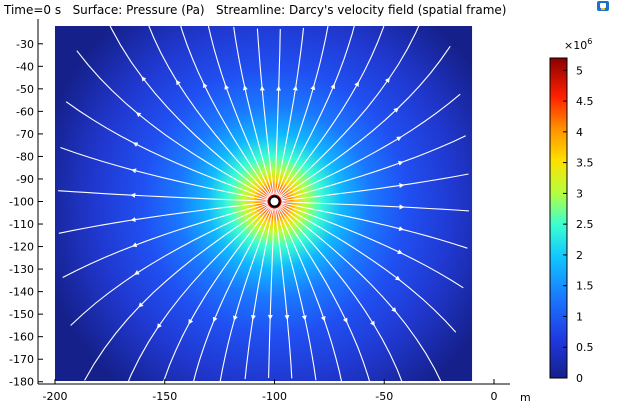 This screenshot has width=617, height=406. I want to click on colorbar-tick-label: 2.5, so click(585, 224).